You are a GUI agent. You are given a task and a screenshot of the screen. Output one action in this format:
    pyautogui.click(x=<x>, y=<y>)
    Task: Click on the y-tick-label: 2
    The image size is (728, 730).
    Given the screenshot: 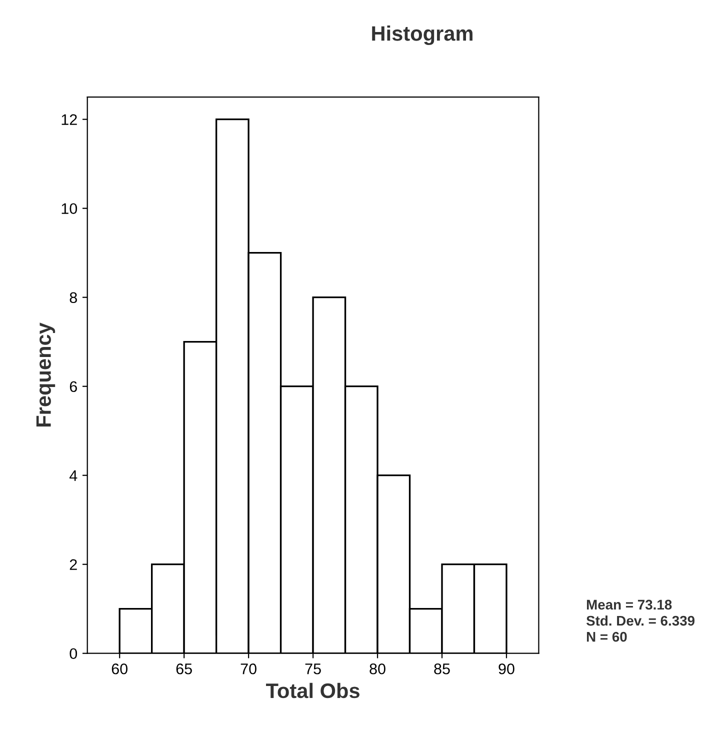 What is the action you would take?
    pyautogui.click(x=73, y=564)
    